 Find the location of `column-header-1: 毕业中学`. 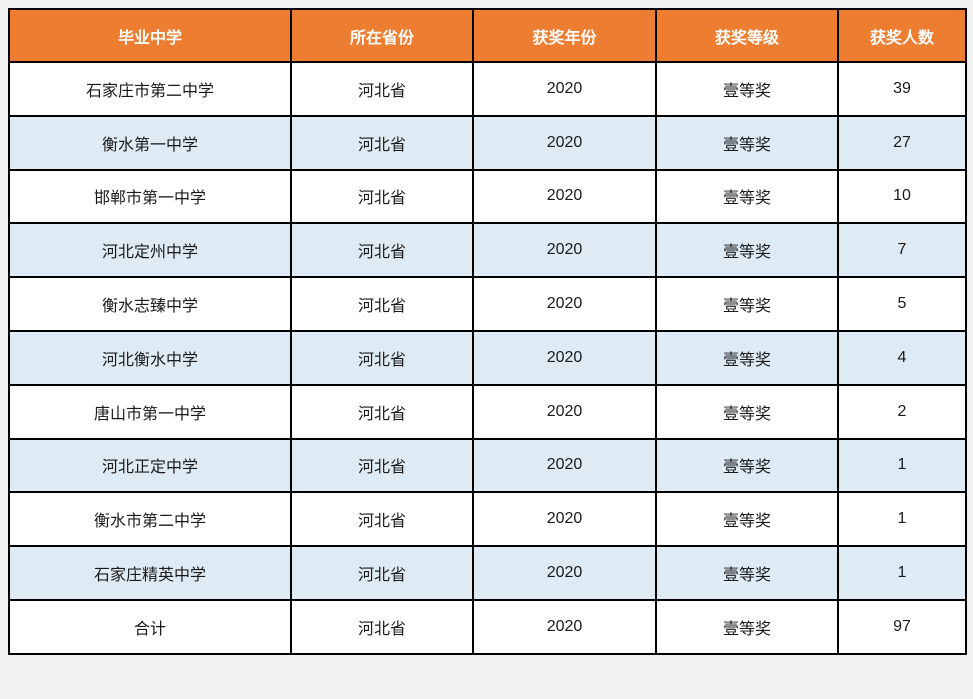

column-header-1: 毕业中学 is located at coordinates (150, 35).